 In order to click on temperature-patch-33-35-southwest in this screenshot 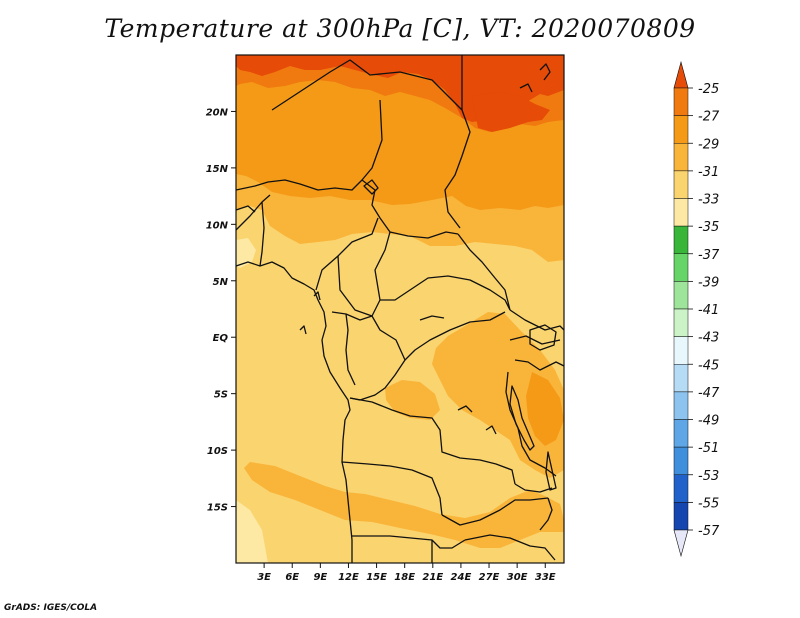, I will do `click(252, 531)`.